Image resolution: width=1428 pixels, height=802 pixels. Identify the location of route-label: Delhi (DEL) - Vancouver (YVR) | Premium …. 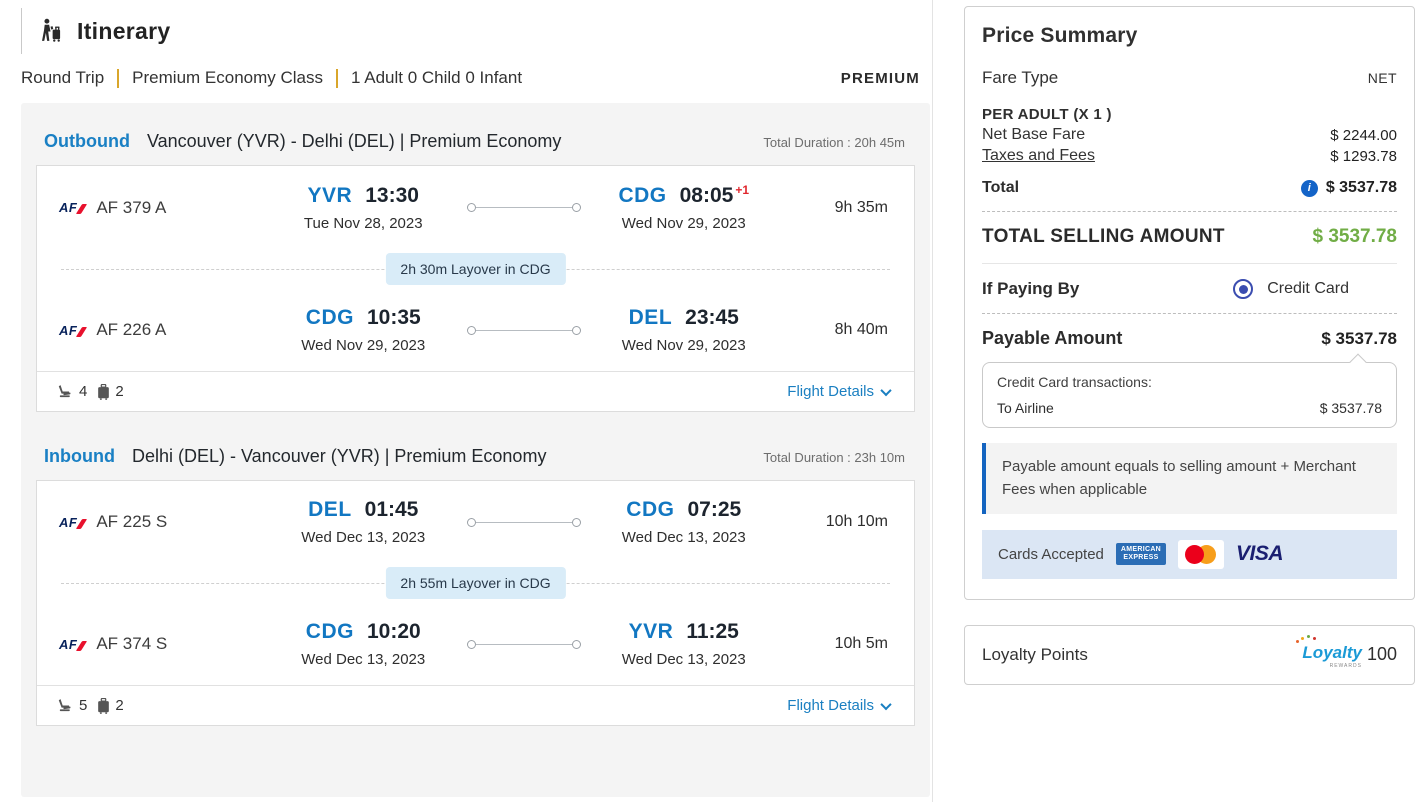
(339, 456).